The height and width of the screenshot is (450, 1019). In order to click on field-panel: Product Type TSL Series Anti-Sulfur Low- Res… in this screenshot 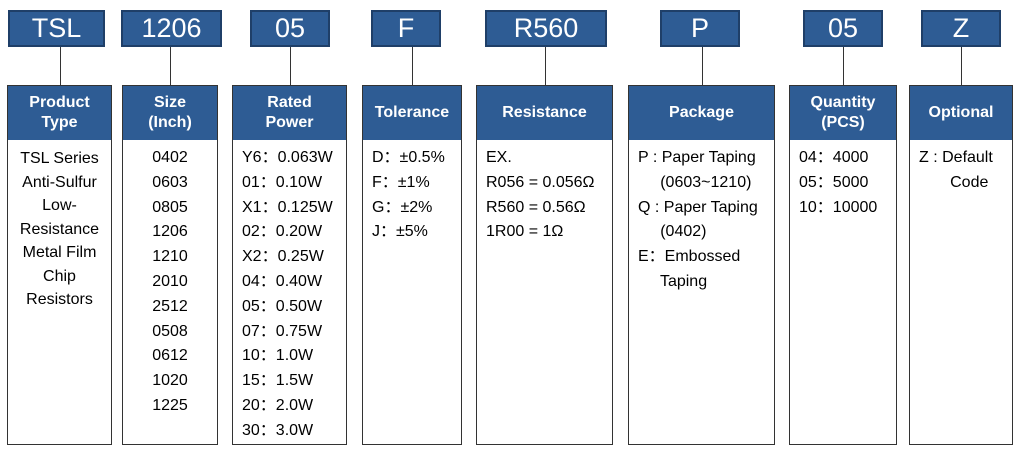, I will do `click(59, 265)`.